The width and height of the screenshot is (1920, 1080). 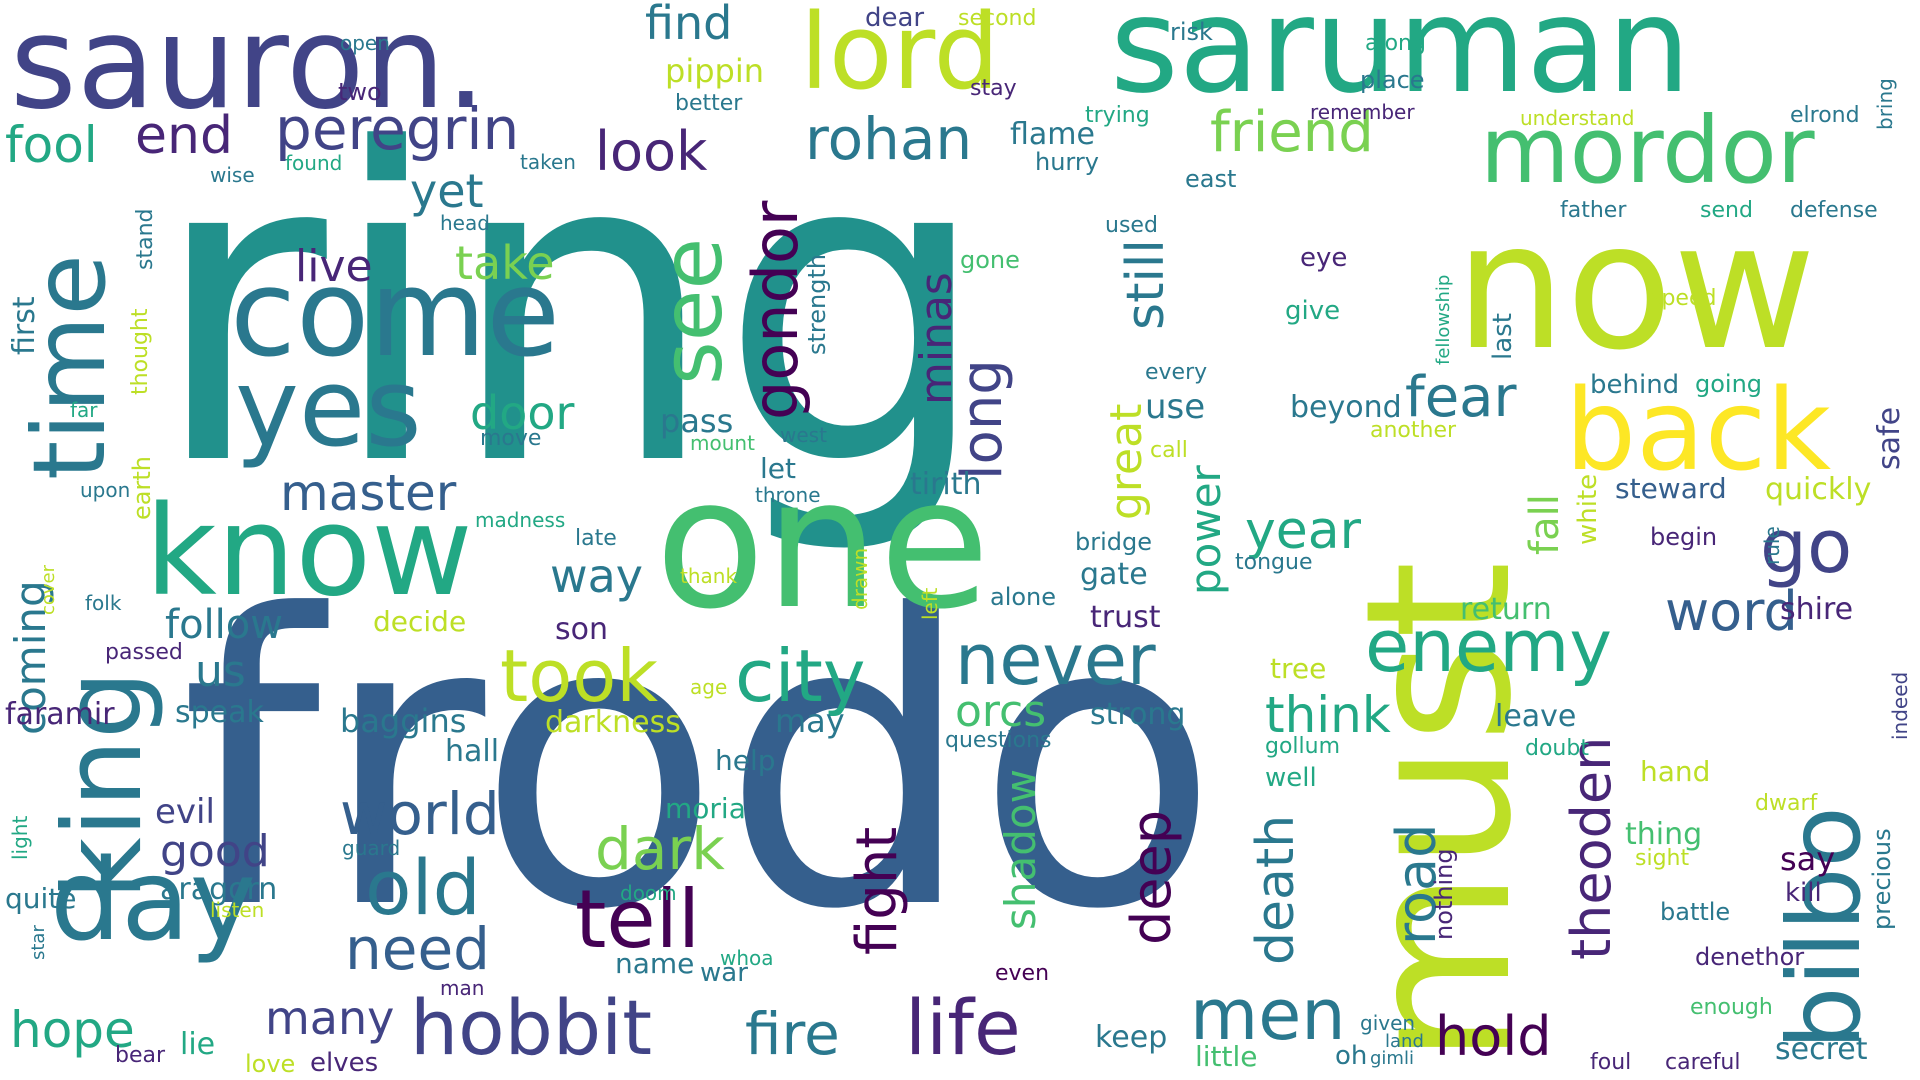 I want to click on word-quickly: quickly, so click(x=1818, y=489).